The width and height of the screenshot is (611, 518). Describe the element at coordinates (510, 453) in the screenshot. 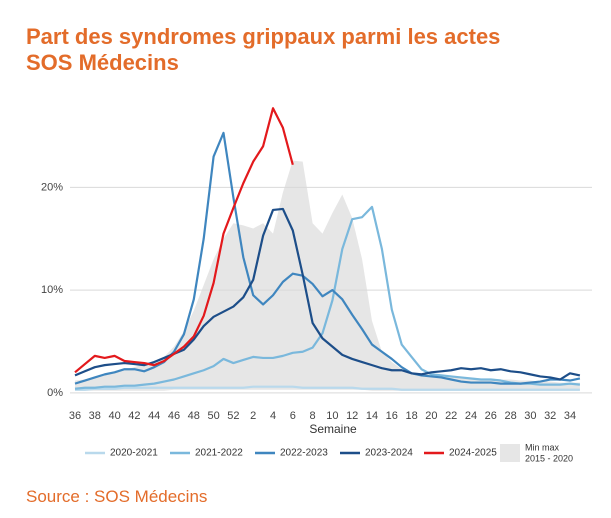

I see `legend-swatch` at that location.